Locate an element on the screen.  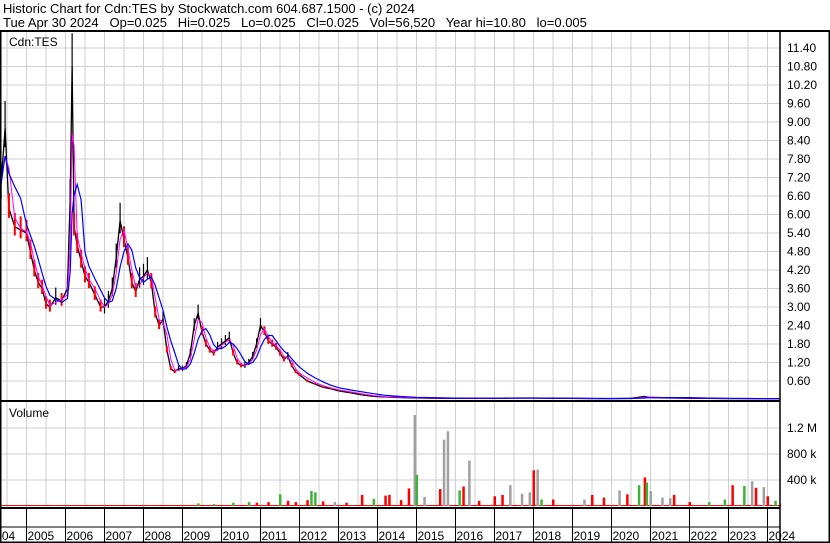
y-tick-label: 6.60 is located at coordinates (799, 196).